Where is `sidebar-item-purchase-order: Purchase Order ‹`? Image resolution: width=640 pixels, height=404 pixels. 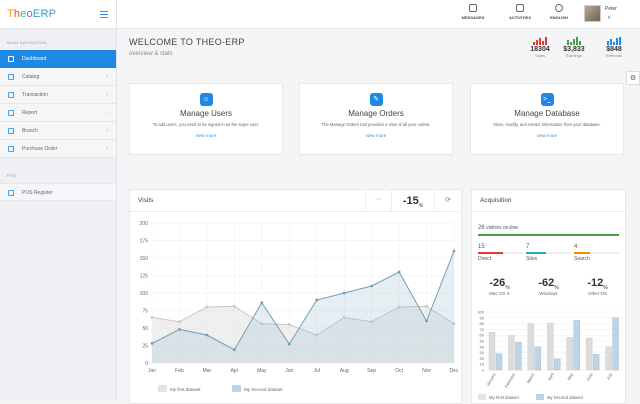
sidebar-item-purchase-order: Purchase Order ‹ is located at coordinates (58, 149).